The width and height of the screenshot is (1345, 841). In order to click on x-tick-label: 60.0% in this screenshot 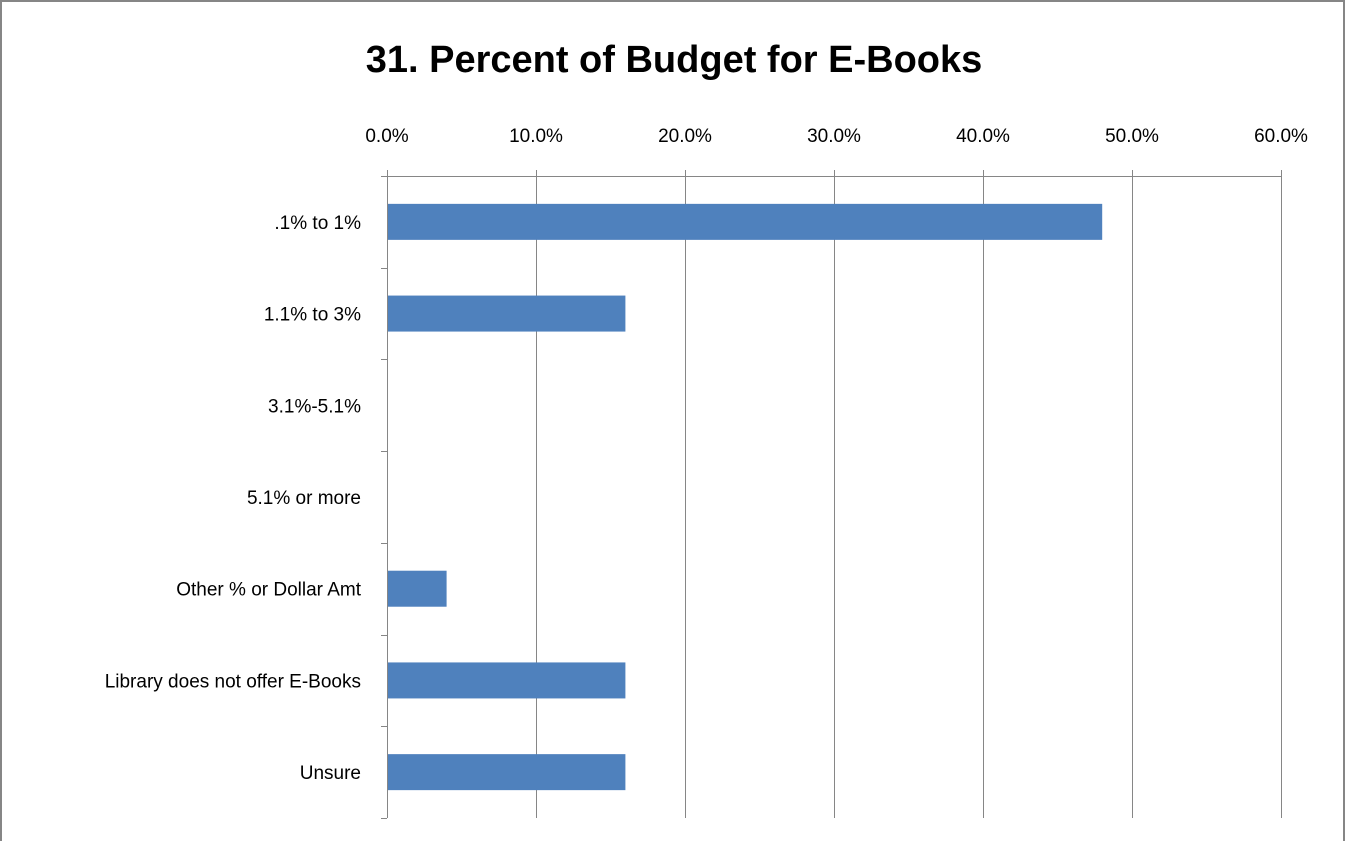, I will do `click(1281, 136)`.